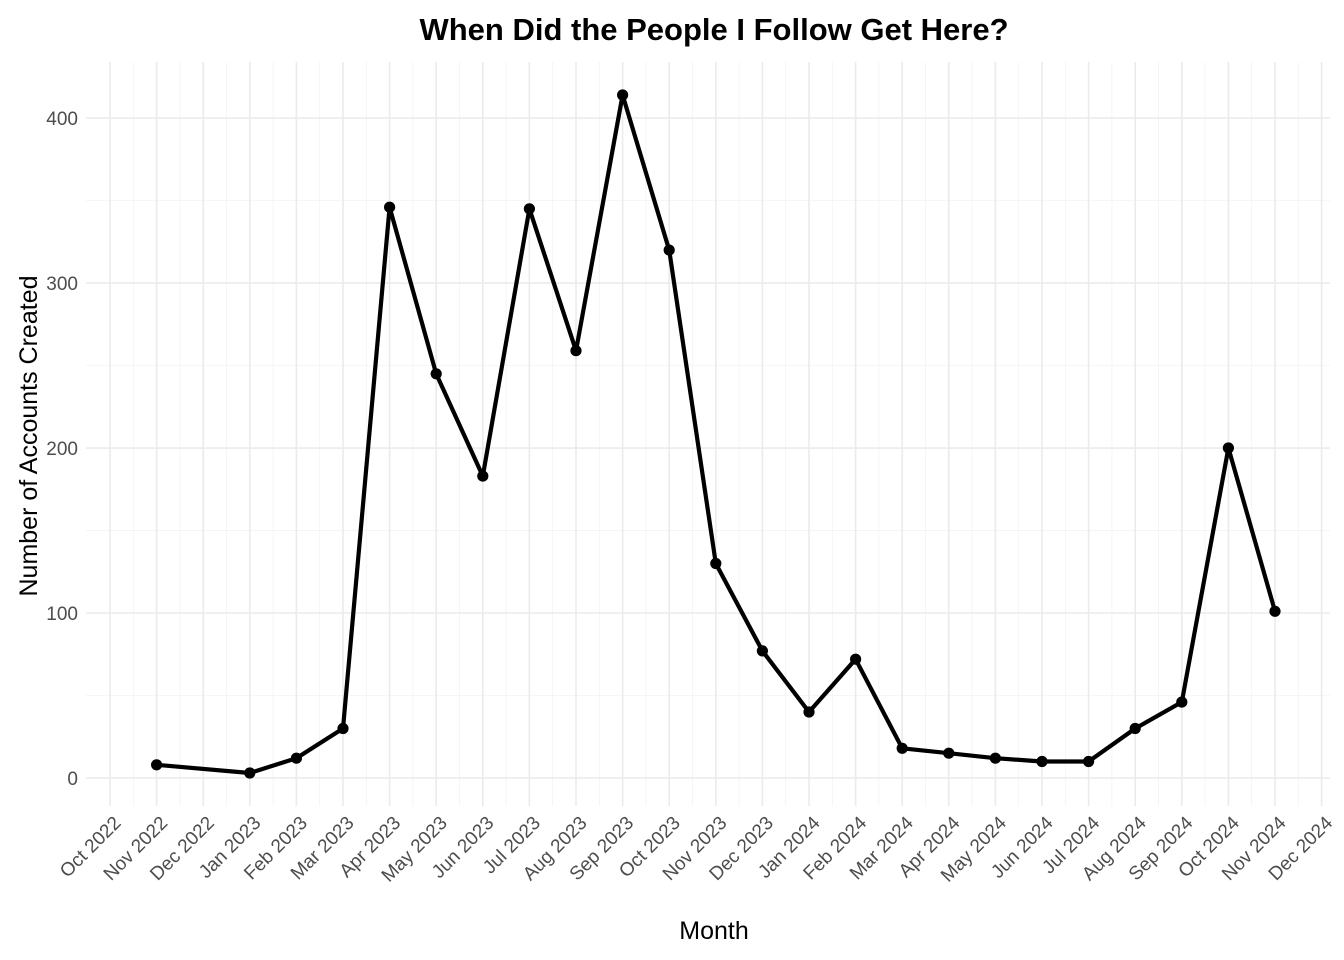 The width and height of the screenshot is (1344, 960). I want to click on y-tick-label: 0, so click(72, 779).